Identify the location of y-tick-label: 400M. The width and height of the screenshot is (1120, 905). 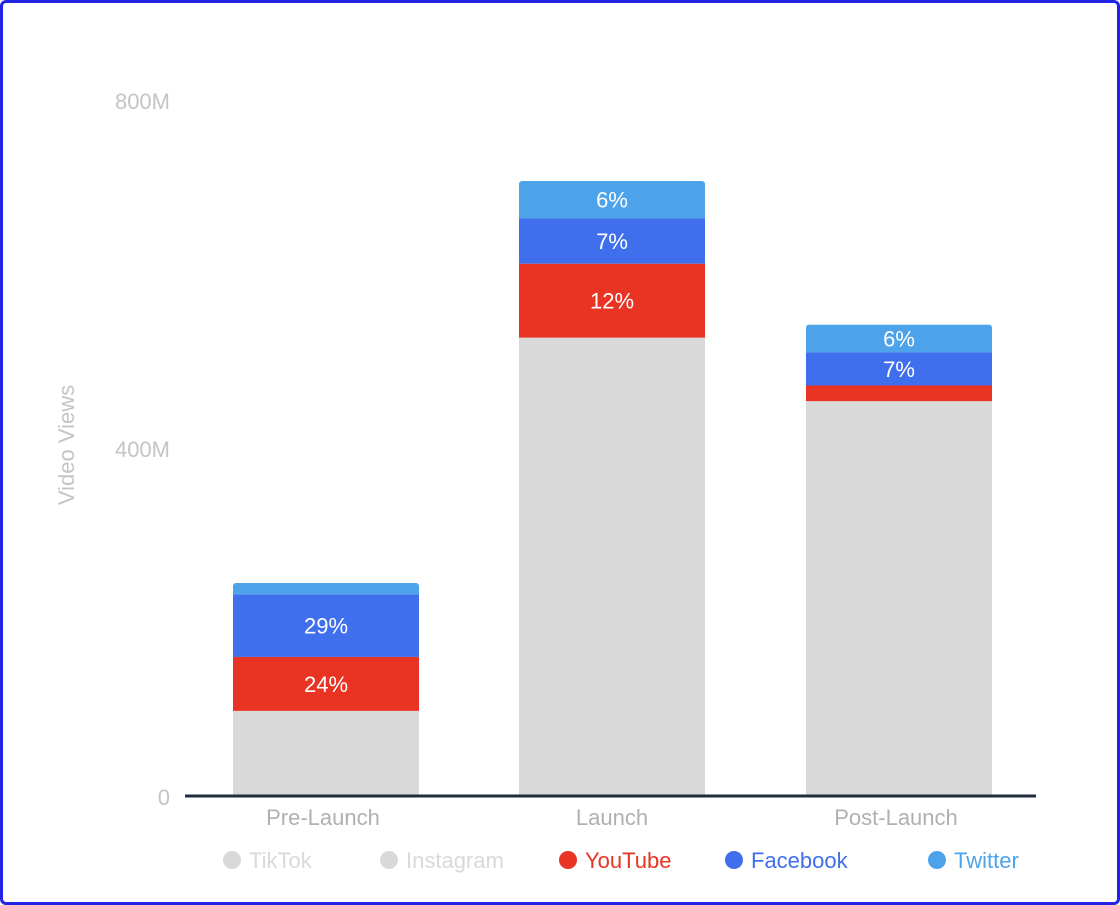
(142, 449).